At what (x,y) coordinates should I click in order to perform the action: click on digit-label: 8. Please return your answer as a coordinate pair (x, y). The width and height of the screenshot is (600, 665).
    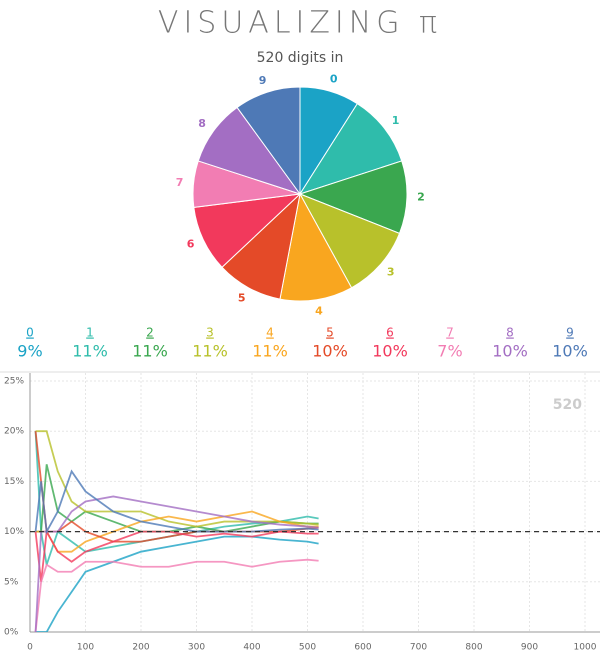
    Looking at the image, I should click on (510, 333).